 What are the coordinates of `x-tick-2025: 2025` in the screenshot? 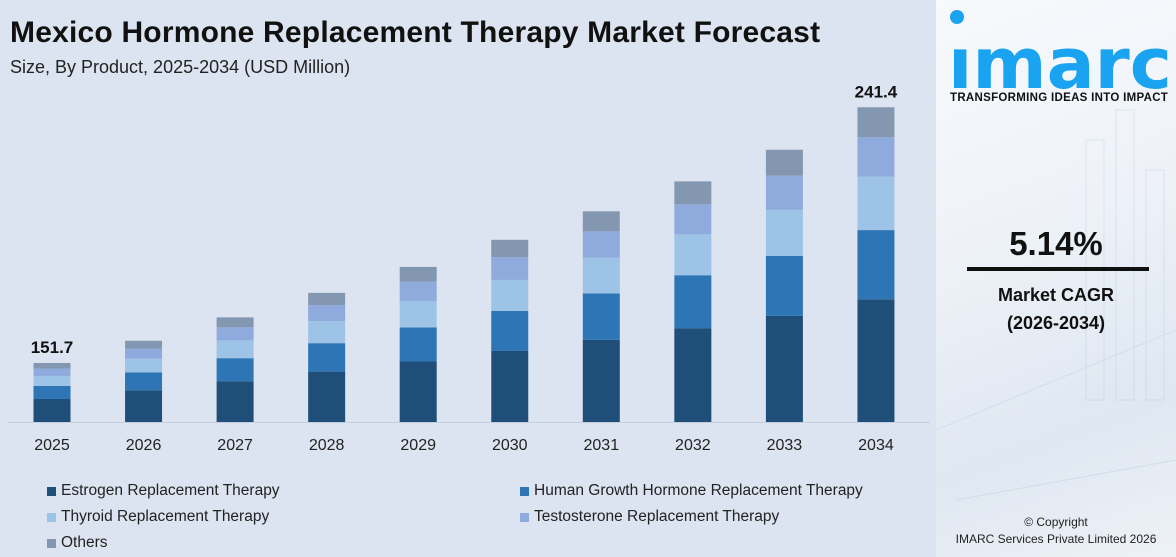 It's located at (52, 445).